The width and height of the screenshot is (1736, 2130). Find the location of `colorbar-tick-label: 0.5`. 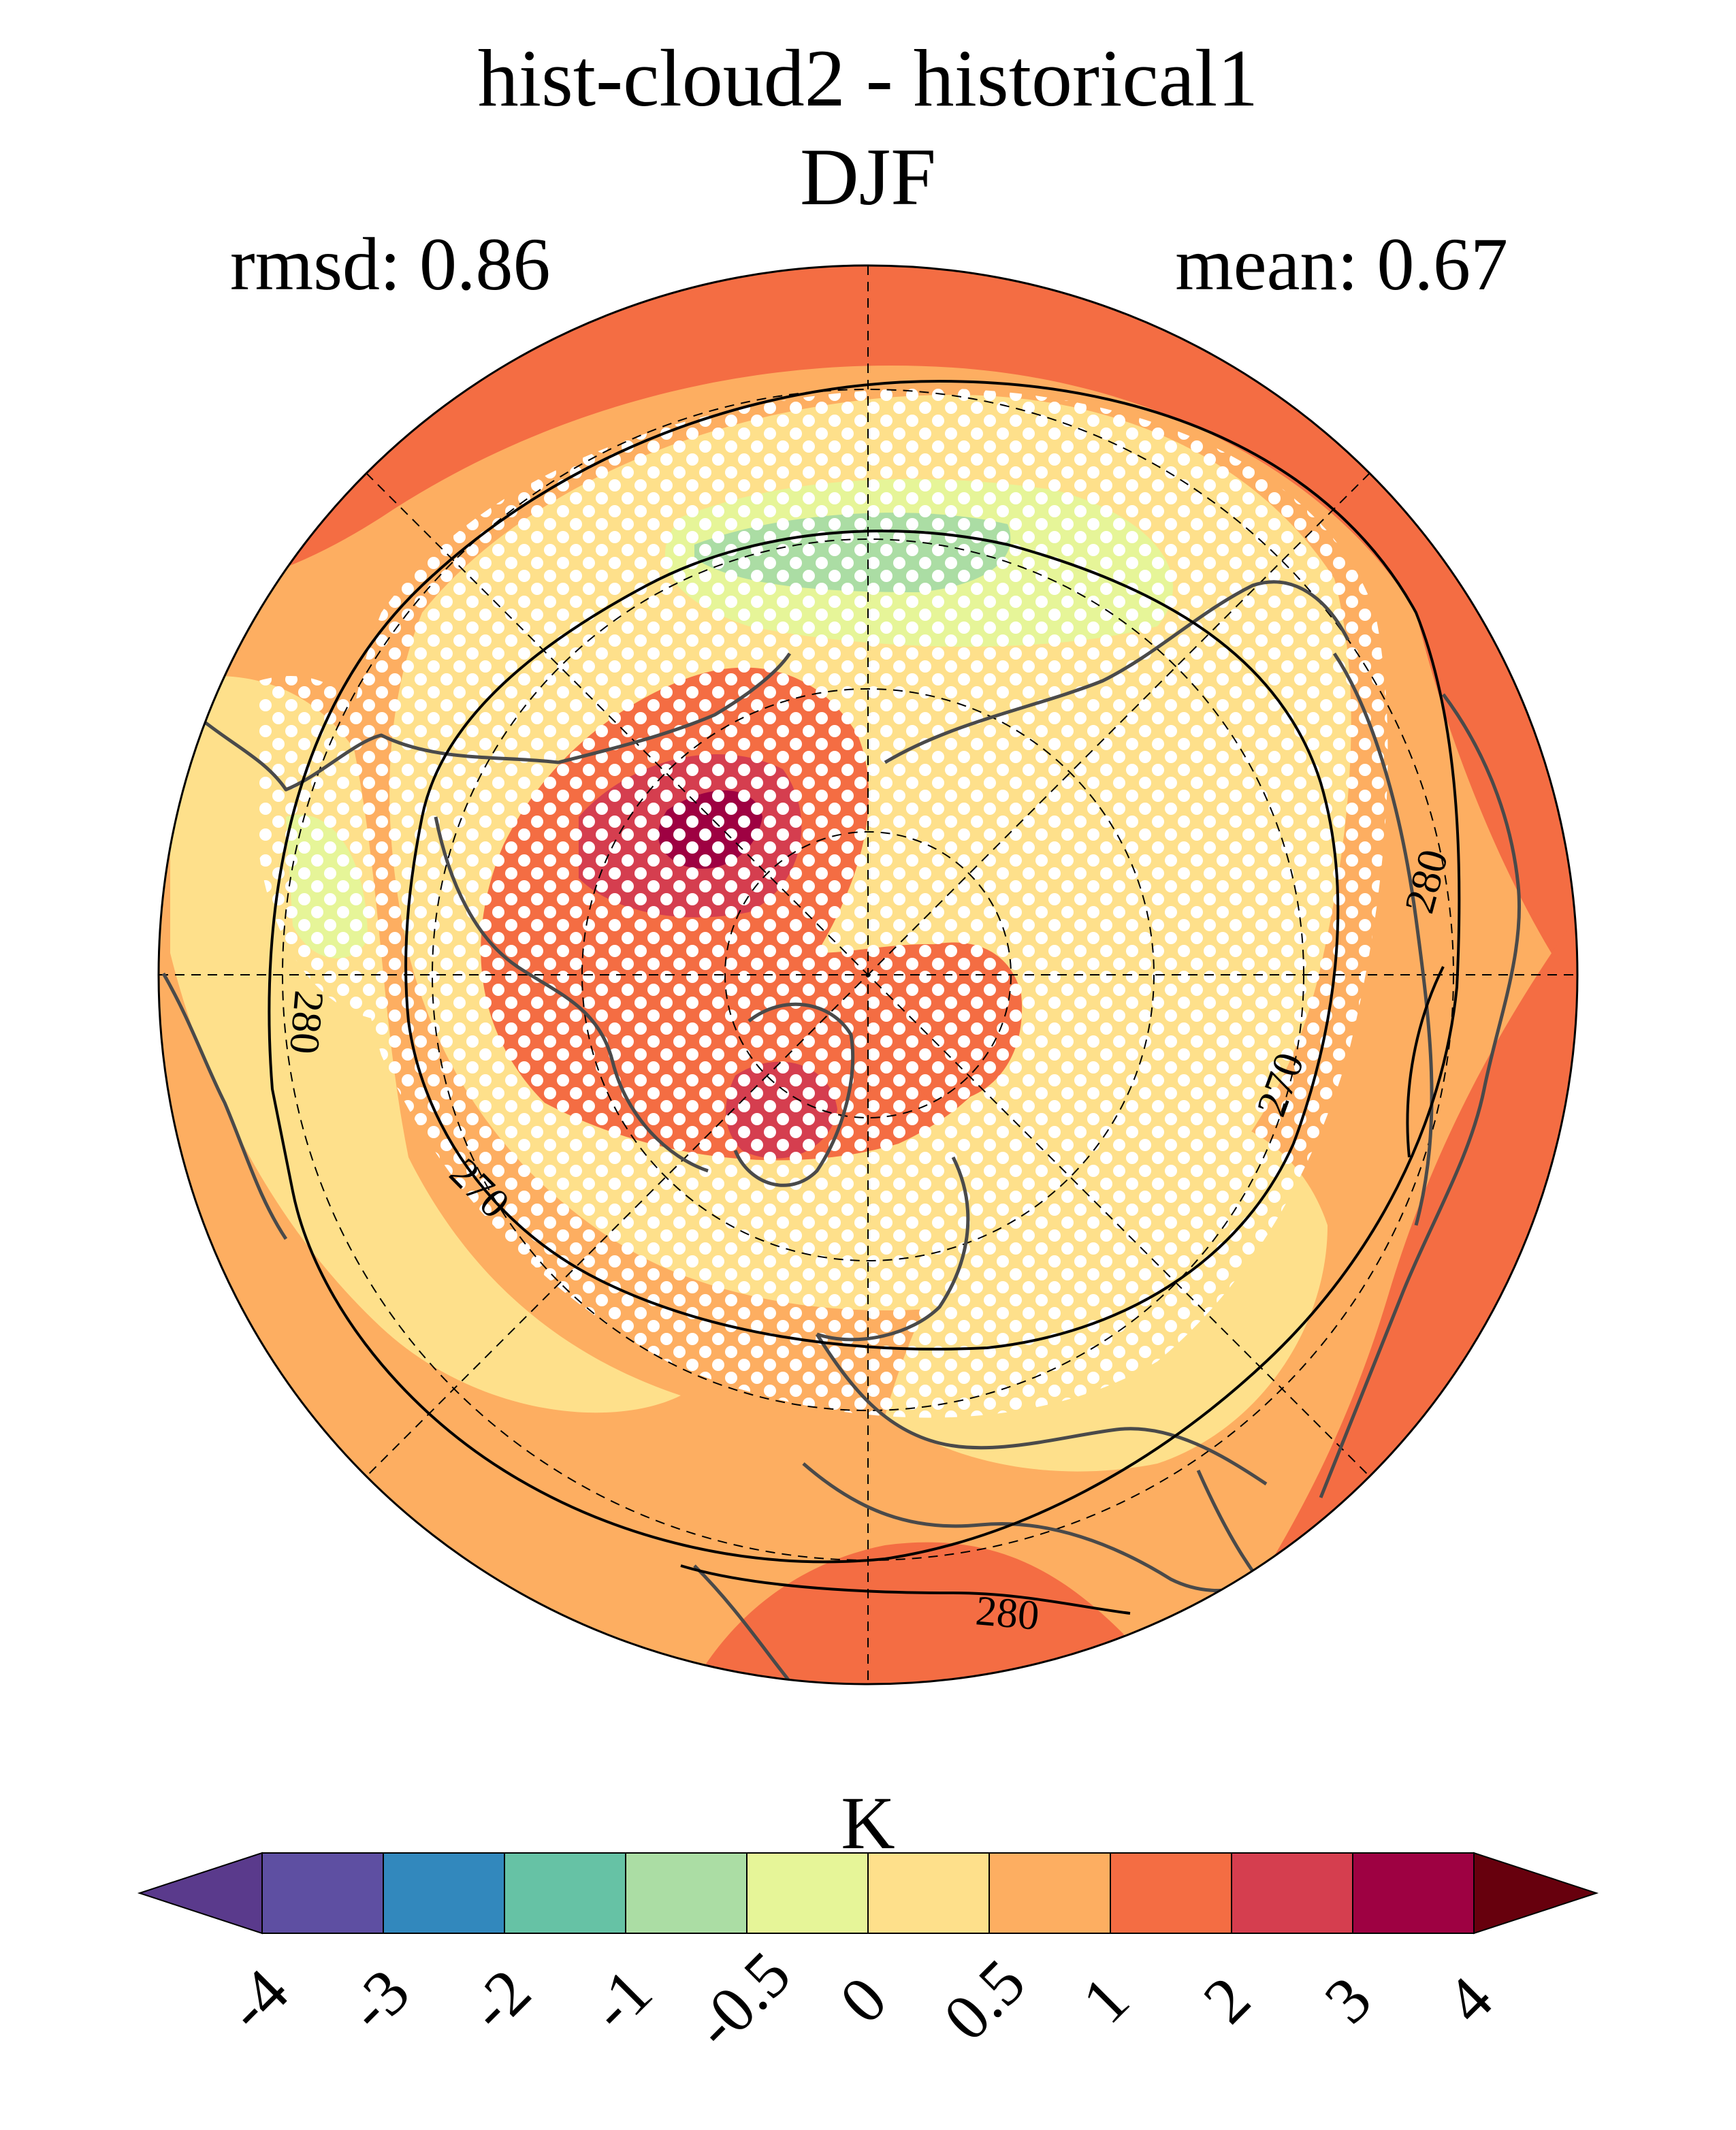

colorbar-tick-label: 0.5 is located at coordinates (984, 1999).